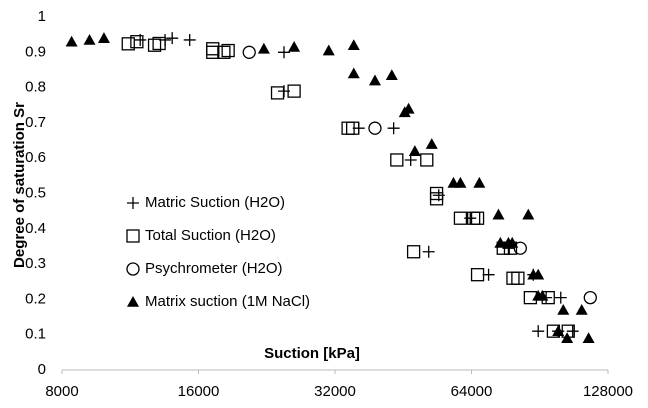 Image resolution: width=648 pixels, height=408 pixels. Describe the element at coordinates (227, 301) in the screenshot. I see `legend-label: Matrix suction (1M NaCl)` at that location.